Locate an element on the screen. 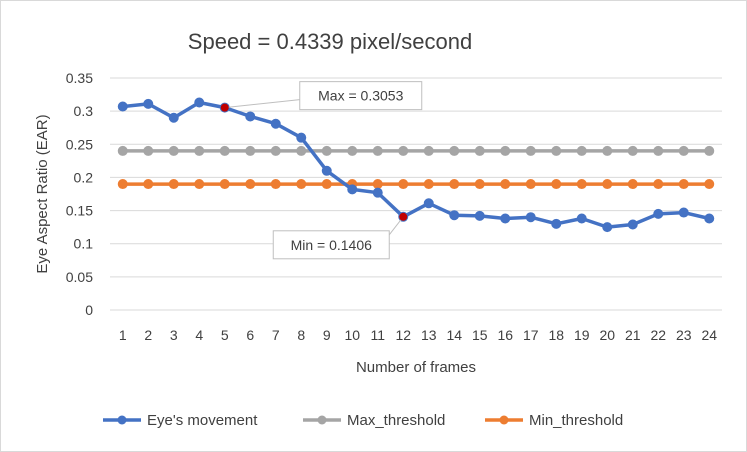  x-tick-label: 1 is located at coordinates (123, 335).